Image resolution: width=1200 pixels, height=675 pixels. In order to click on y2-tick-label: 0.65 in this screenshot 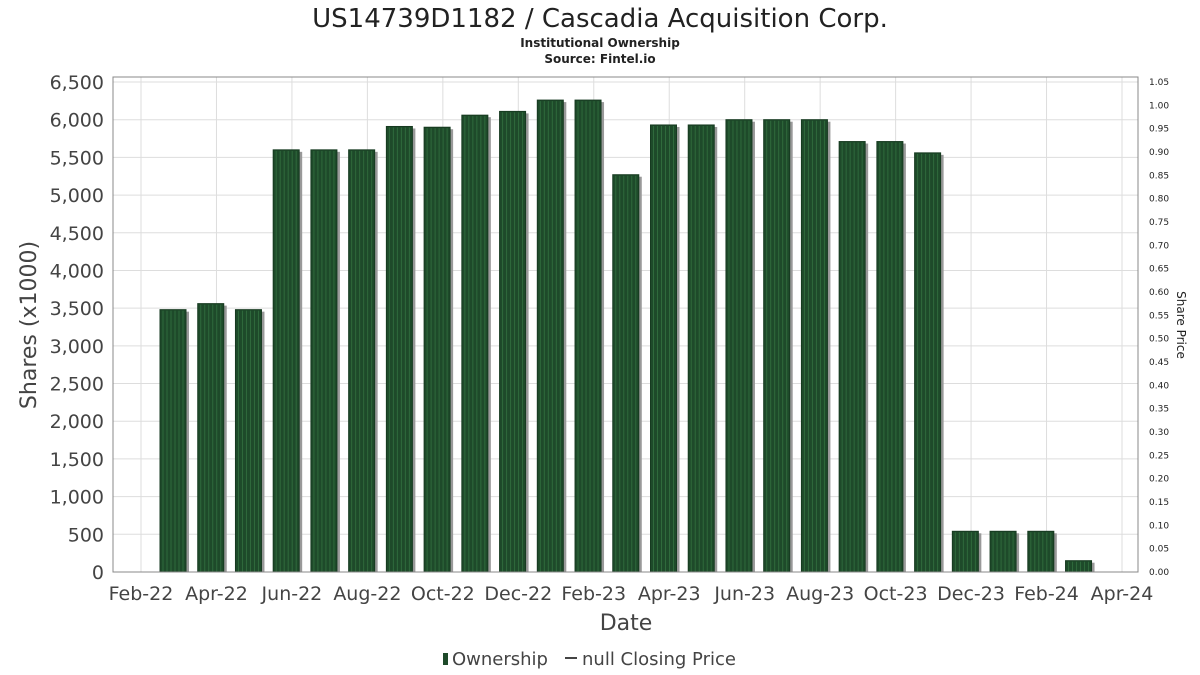, I will do `click(1159, 270)`.